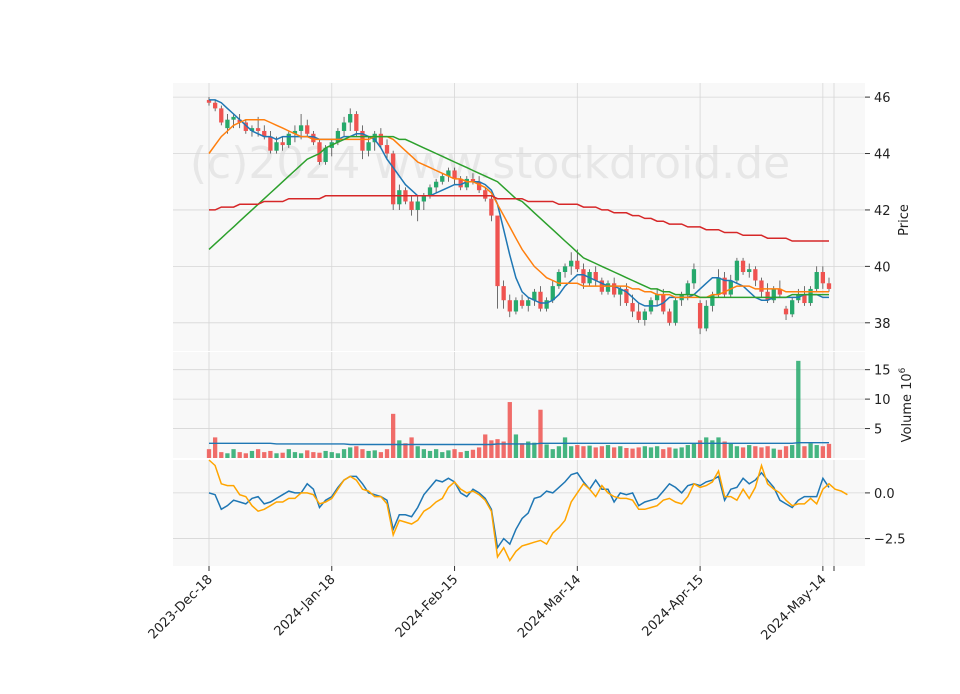 The image size is (960, 694). What do you see at coordinates (882, 324) in the screenshot?
I see `price-tick-label: 38` at bounding box center [882, 324].